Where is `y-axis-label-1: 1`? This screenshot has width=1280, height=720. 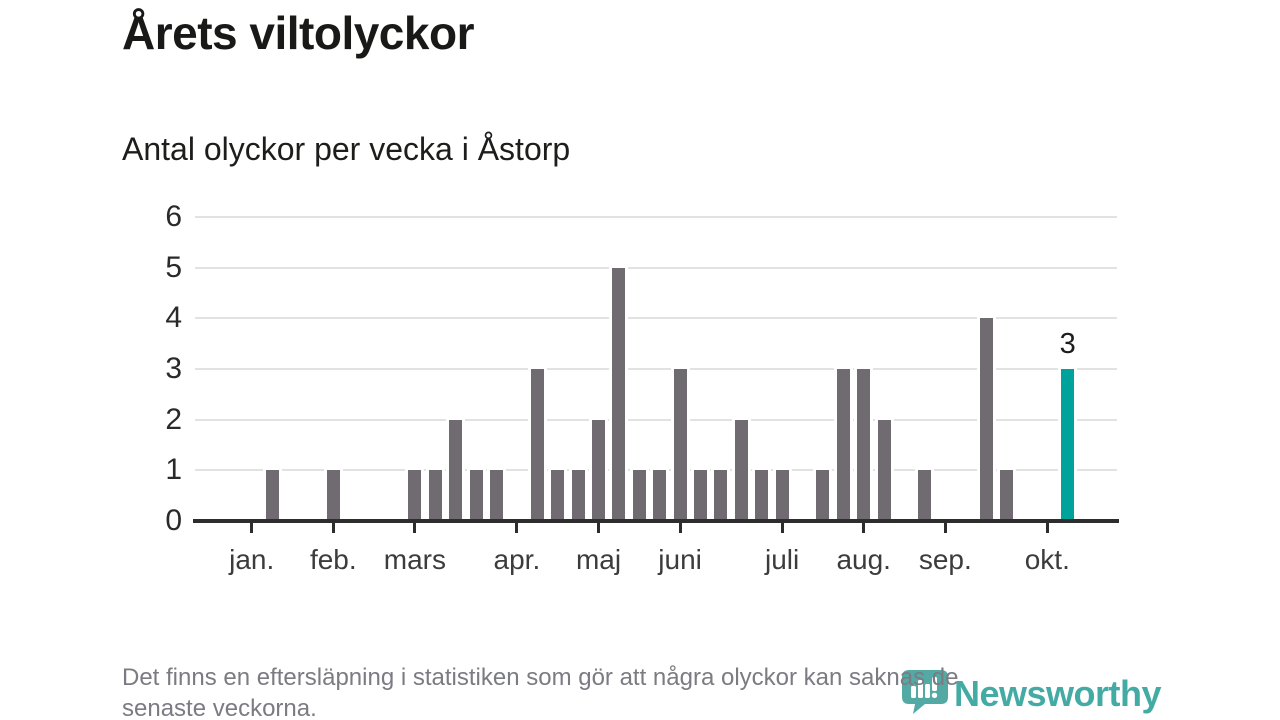 y-axis-label-1: 1 is located at coordinates (173, 470).